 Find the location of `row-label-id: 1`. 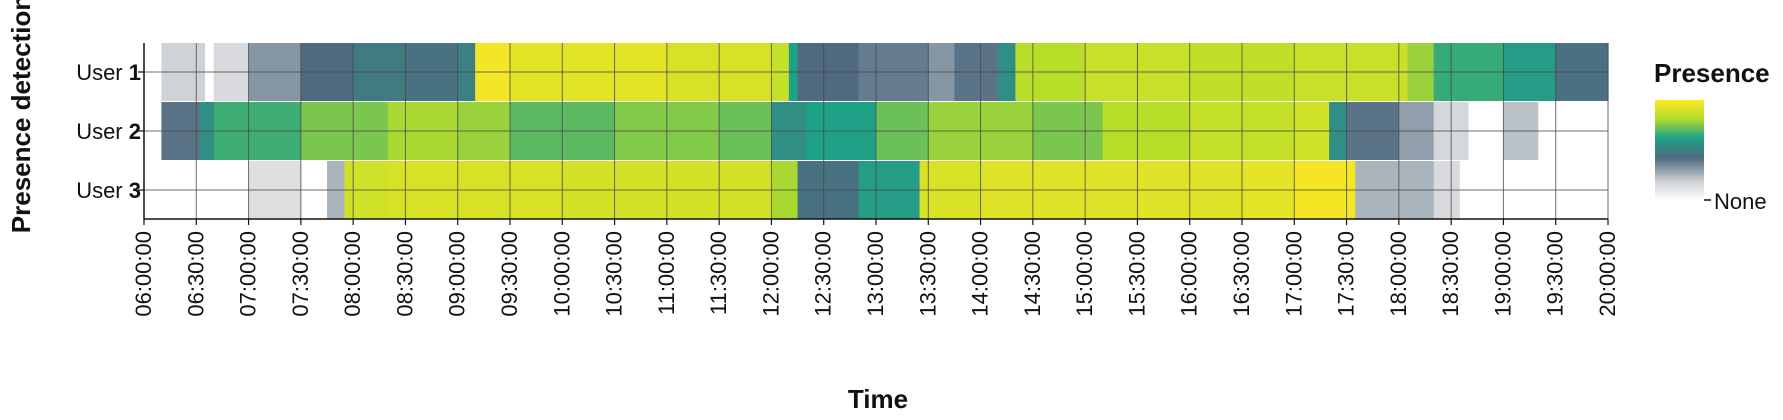

row-label-id: 1 is located at coordinates (135, 72).